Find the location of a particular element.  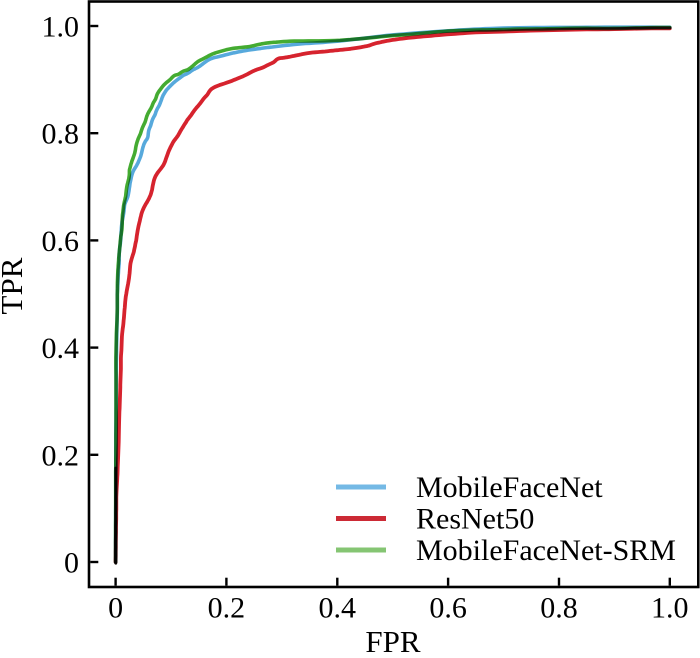

svg-text: MobileFaceNet-SRM is located at coordinates (546, 550).